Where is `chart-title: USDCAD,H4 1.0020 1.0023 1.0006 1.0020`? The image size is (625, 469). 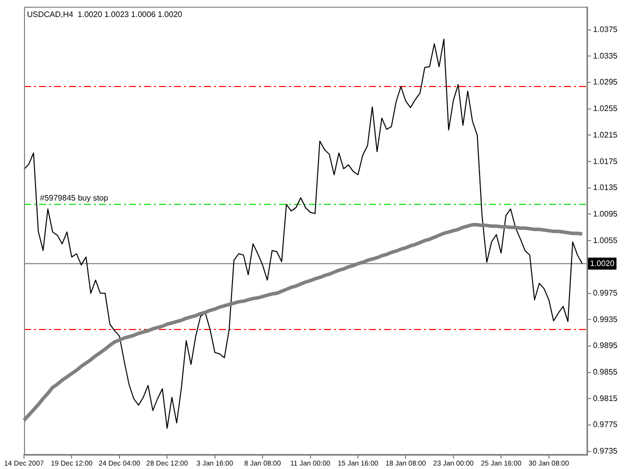
chart-title: USDCAD,H4 1.0020 1.0023 1.0006 1.0020 is located at coordinates (105, 15).